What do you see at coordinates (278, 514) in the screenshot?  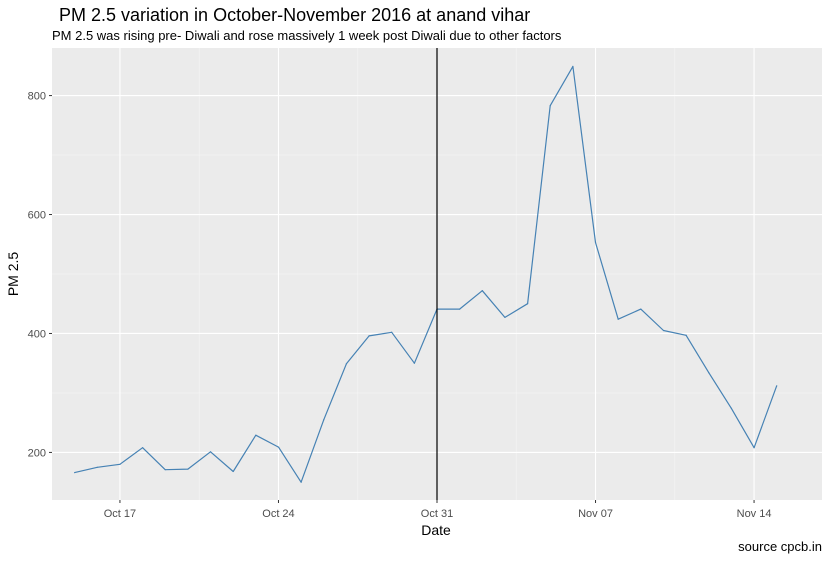 I see `x-tick-label: Oct 24` at bounding box center [278, 514].